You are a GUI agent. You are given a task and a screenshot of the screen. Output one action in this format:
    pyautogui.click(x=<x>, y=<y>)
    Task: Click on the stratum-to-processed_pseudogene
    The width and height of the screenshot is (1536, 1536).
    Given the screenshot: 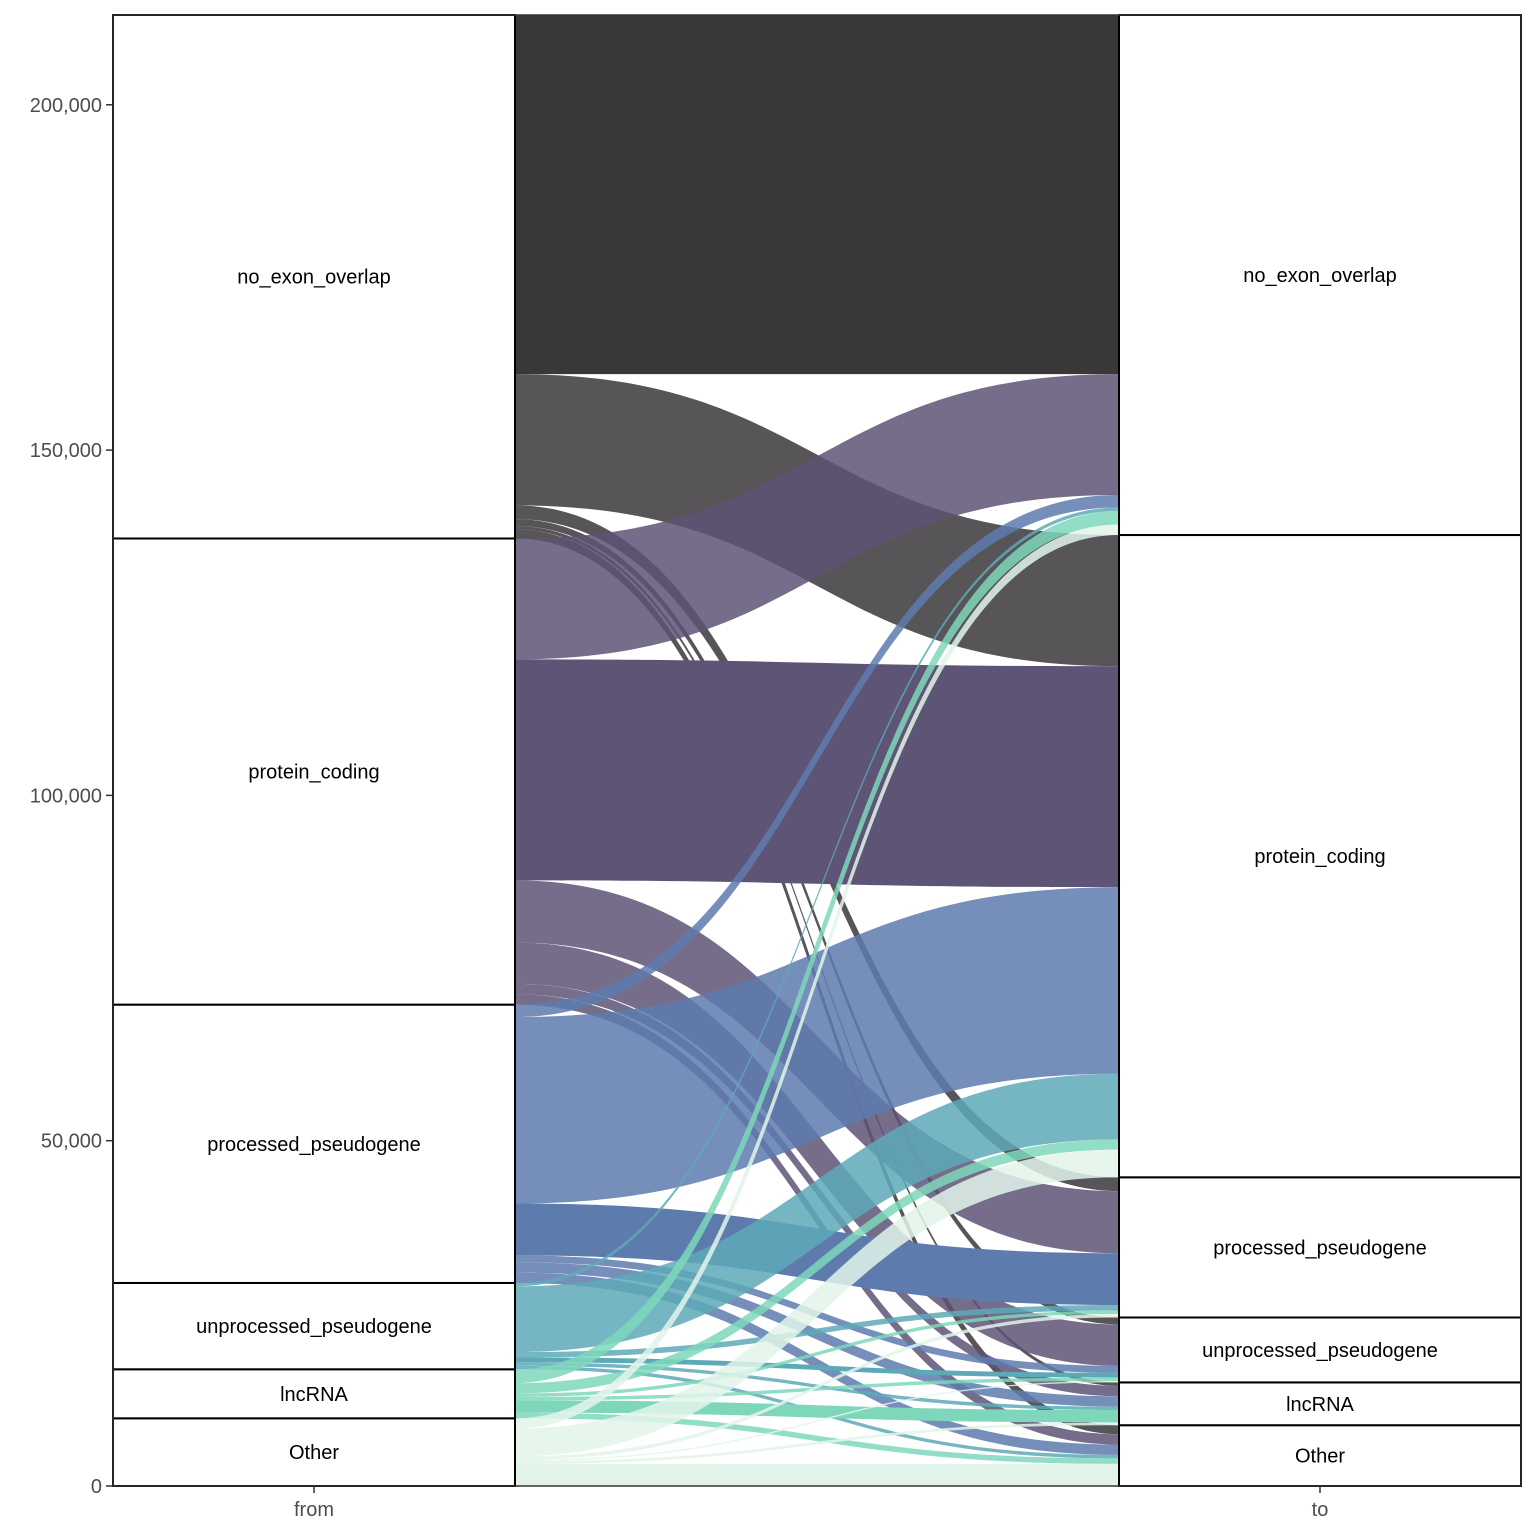 What is the action you would take?
    pyautogui.click(x=1320, y=1247)
    